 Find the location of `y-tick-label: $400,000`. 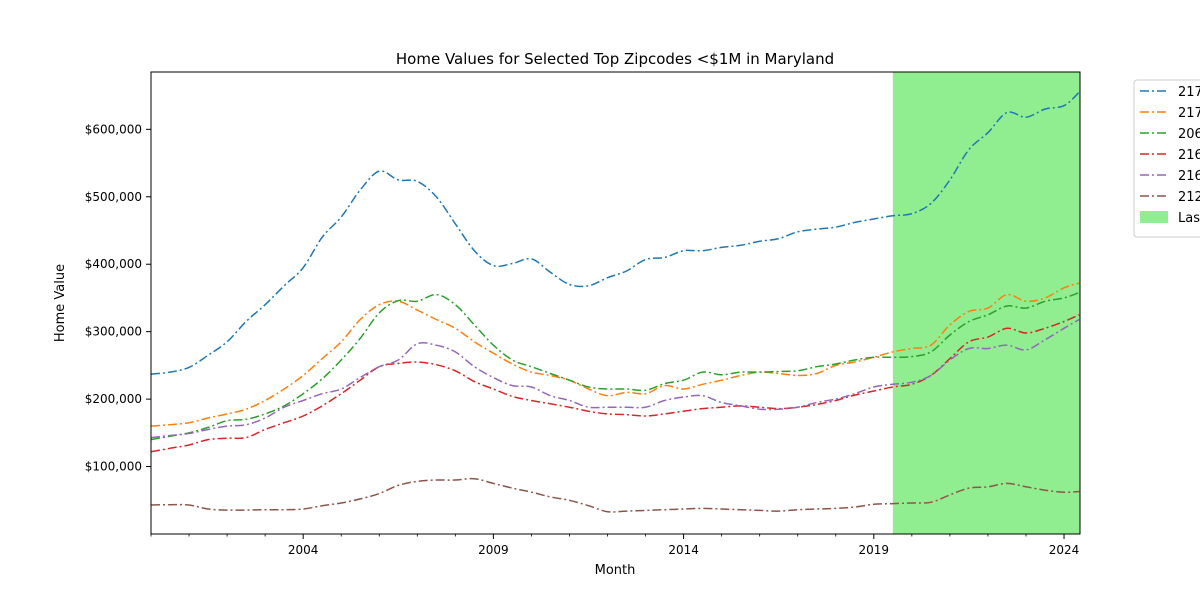

y-tick-label: $400,000 is located at coordinates (113, 264).